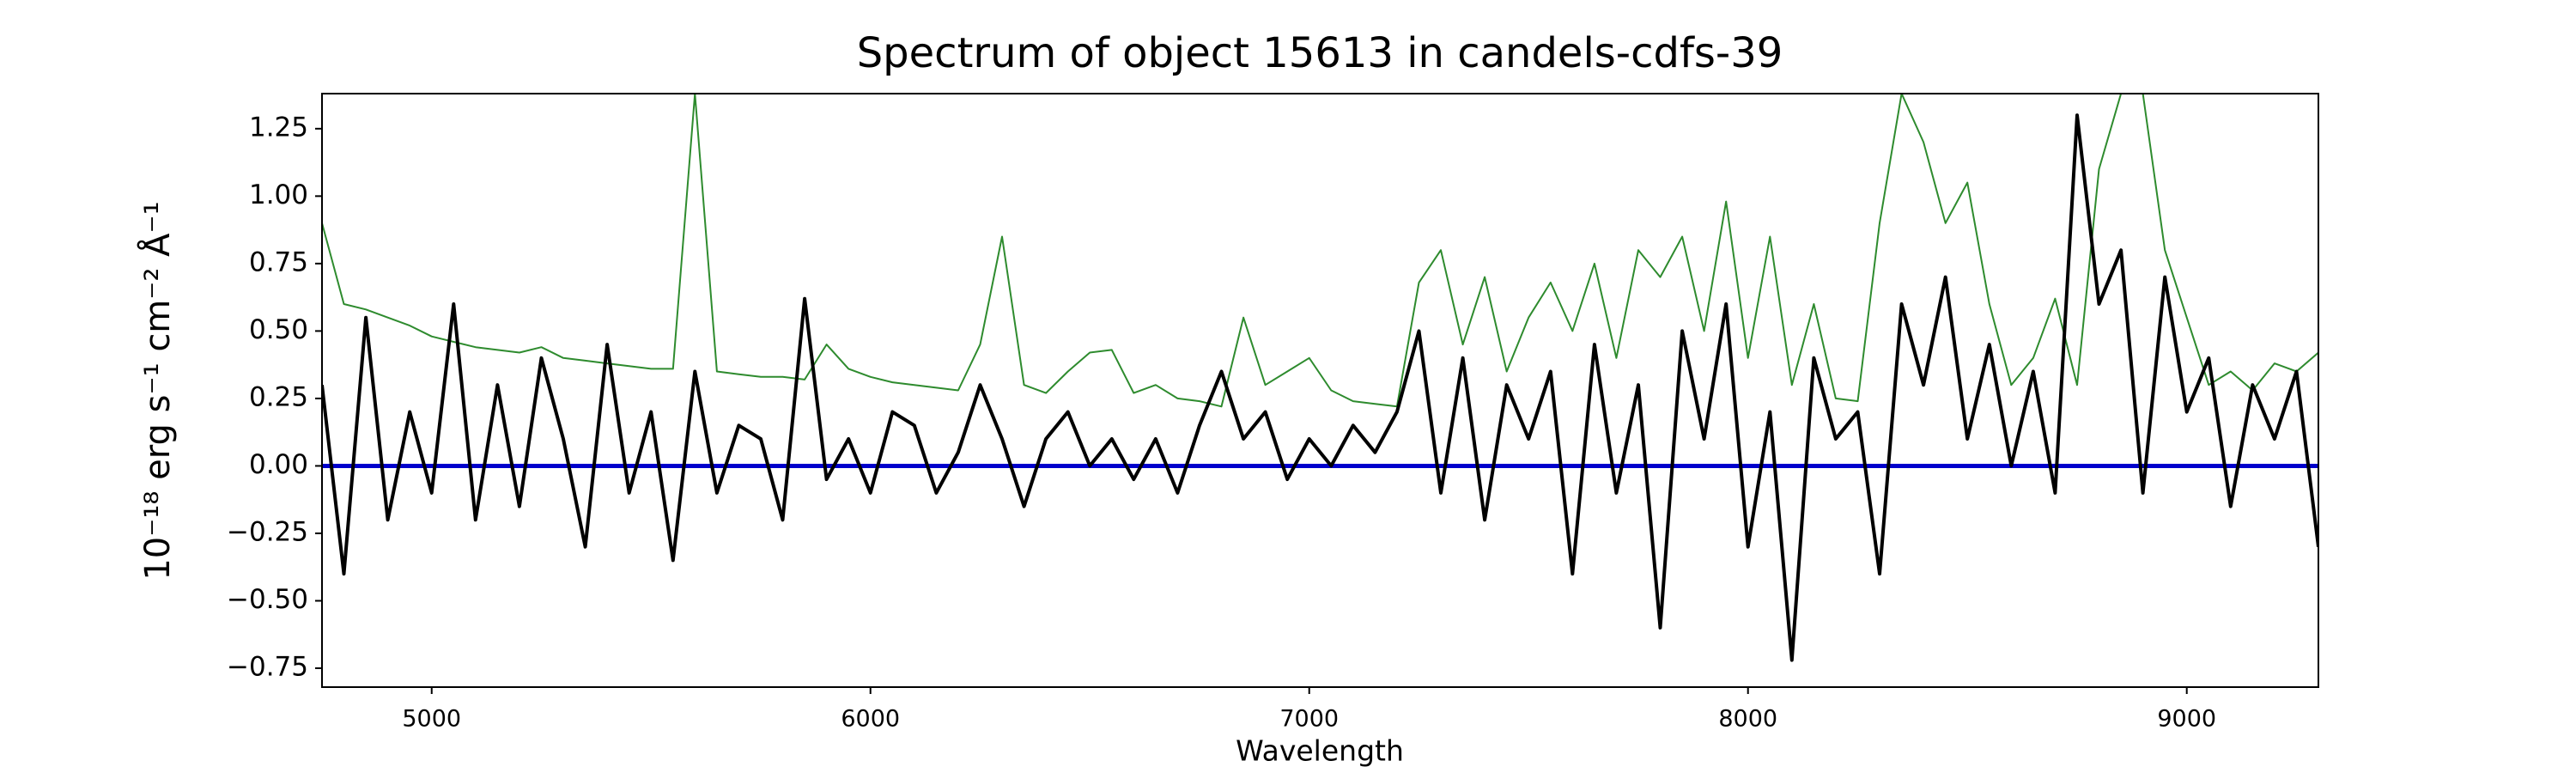  I want to click on y-axis-label: 10⁻¹⁸ erg s⁻¹ cm⁻² Å⁻¹, so click(158, 390).